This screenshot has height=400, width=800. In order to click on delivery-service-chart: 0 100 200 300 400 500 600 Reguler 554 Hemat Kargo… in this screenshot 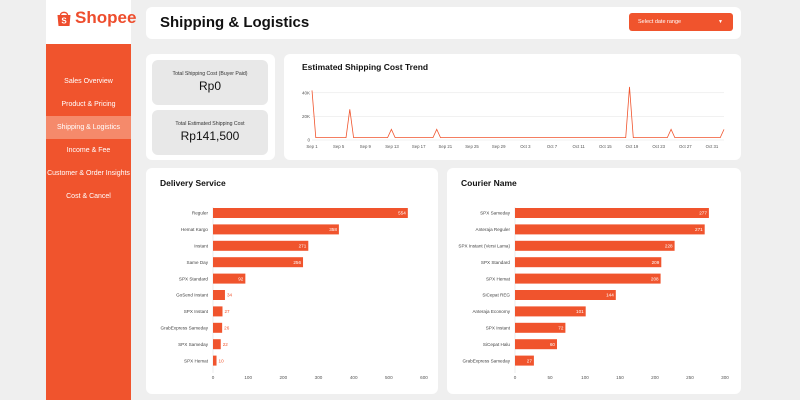, I will do `click(294, 293)`.